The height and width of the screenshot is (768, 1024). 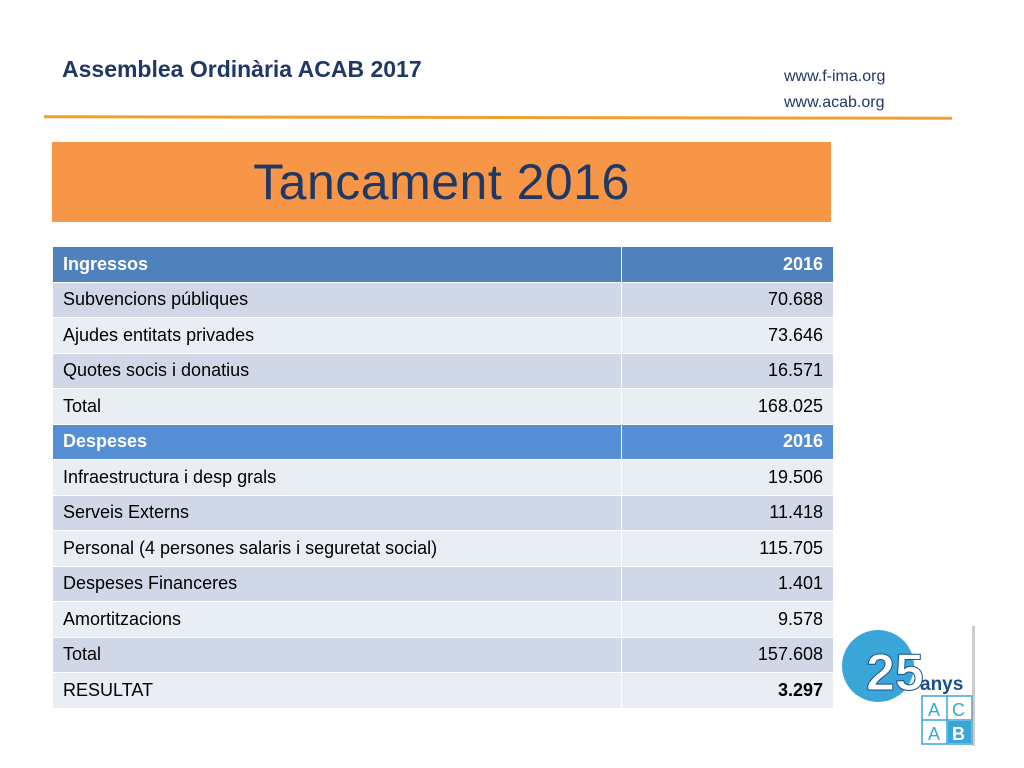 What do you see at coordinates (934, 734) in the screenshot?
I see `logo-letter-a2: A` at bounding box center [934, 734].